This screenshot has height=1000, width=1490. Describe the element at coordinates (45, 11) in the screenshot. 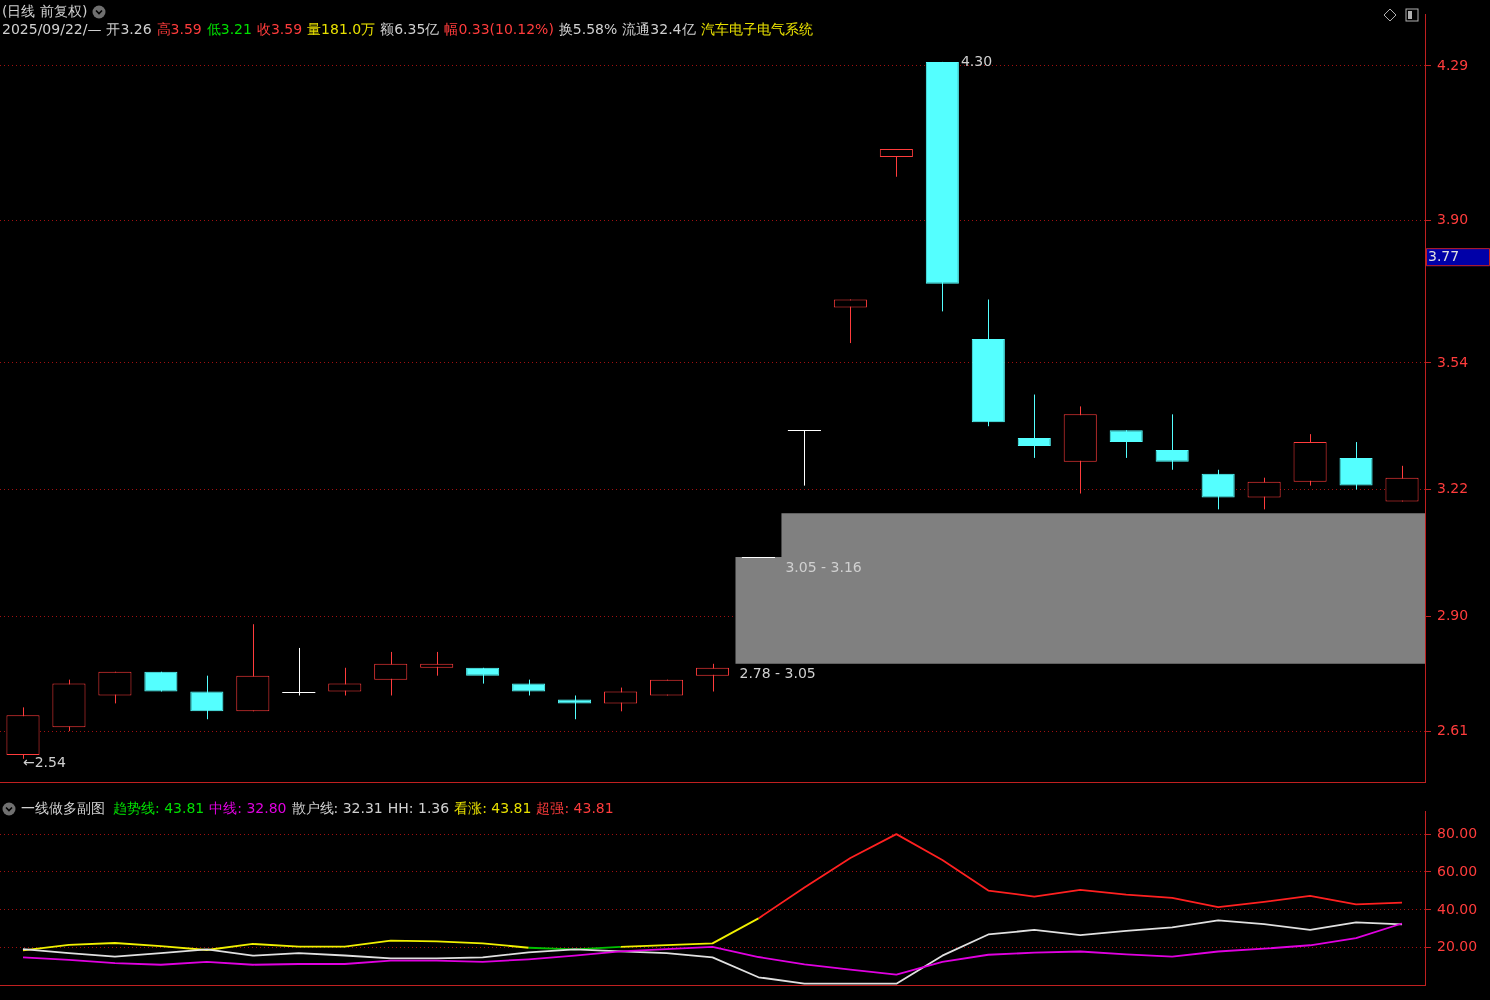

I see `chart-title: (日线 前复权)` at that location.